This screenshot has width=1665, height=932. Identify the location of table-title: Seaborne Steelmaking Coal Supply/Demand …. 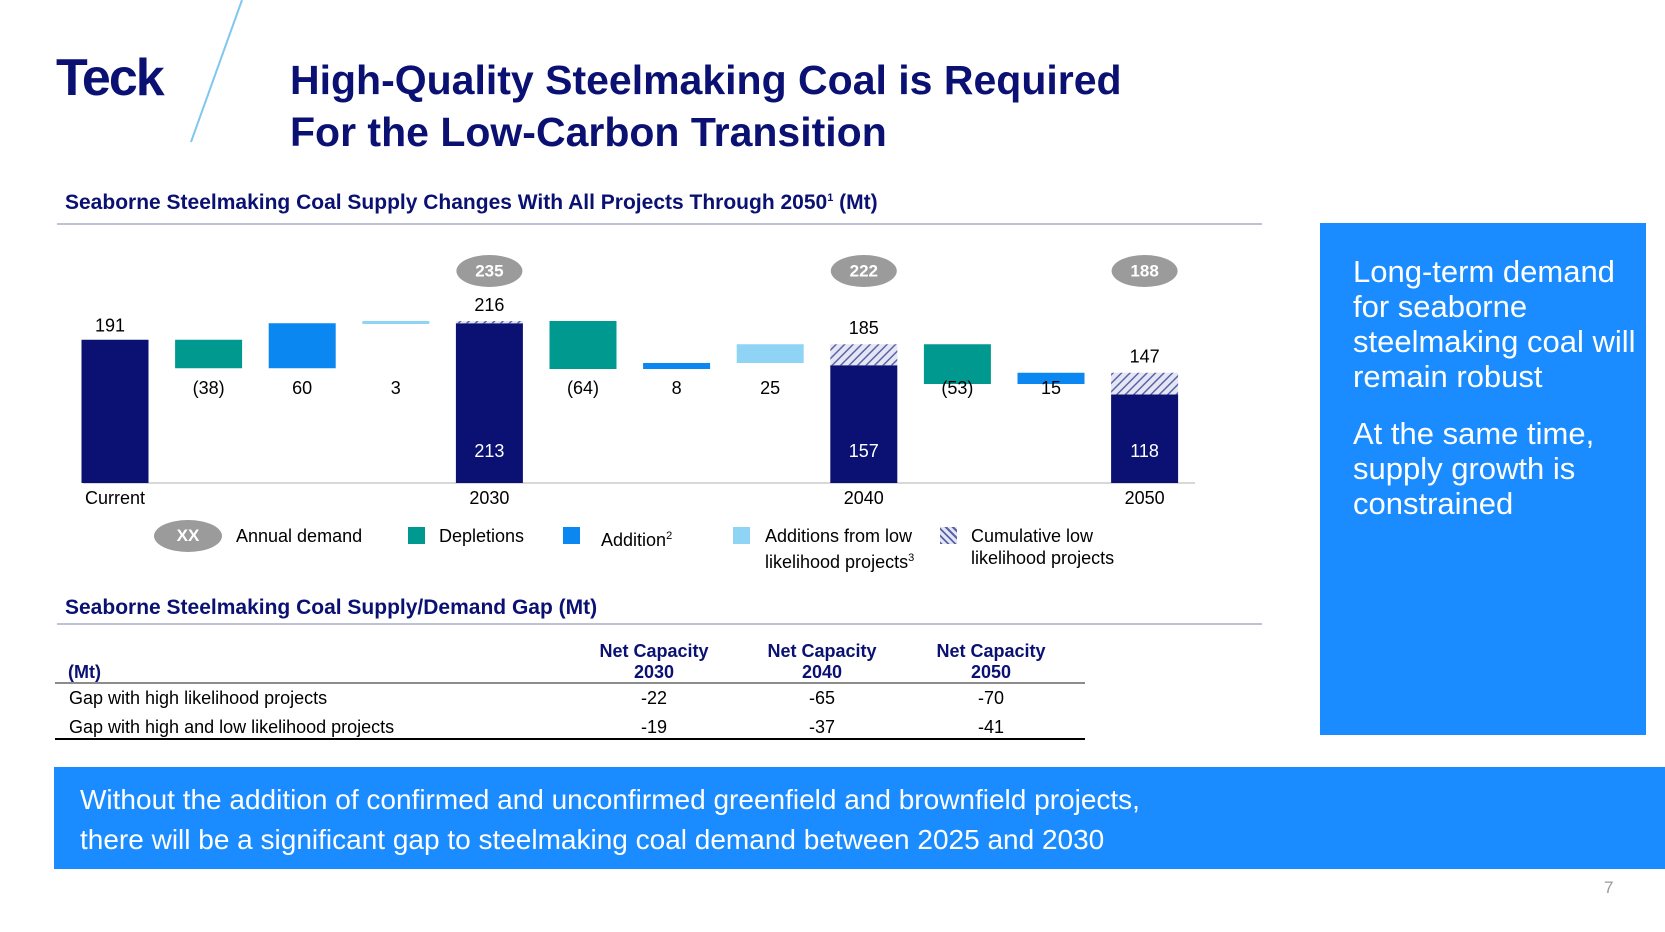
(331, 607).